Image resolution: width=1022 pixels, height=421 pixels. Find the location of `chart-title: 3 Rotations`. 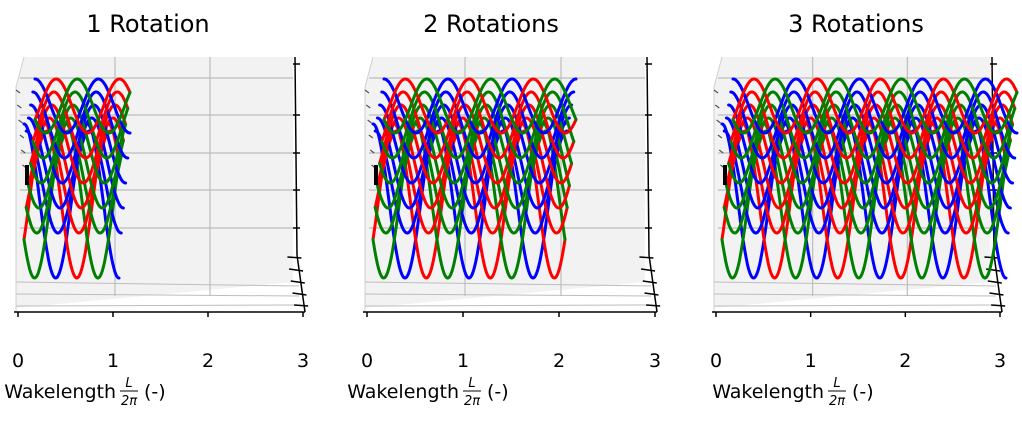

chart-title: 3 Rotations is located at coordinates (856, 24).